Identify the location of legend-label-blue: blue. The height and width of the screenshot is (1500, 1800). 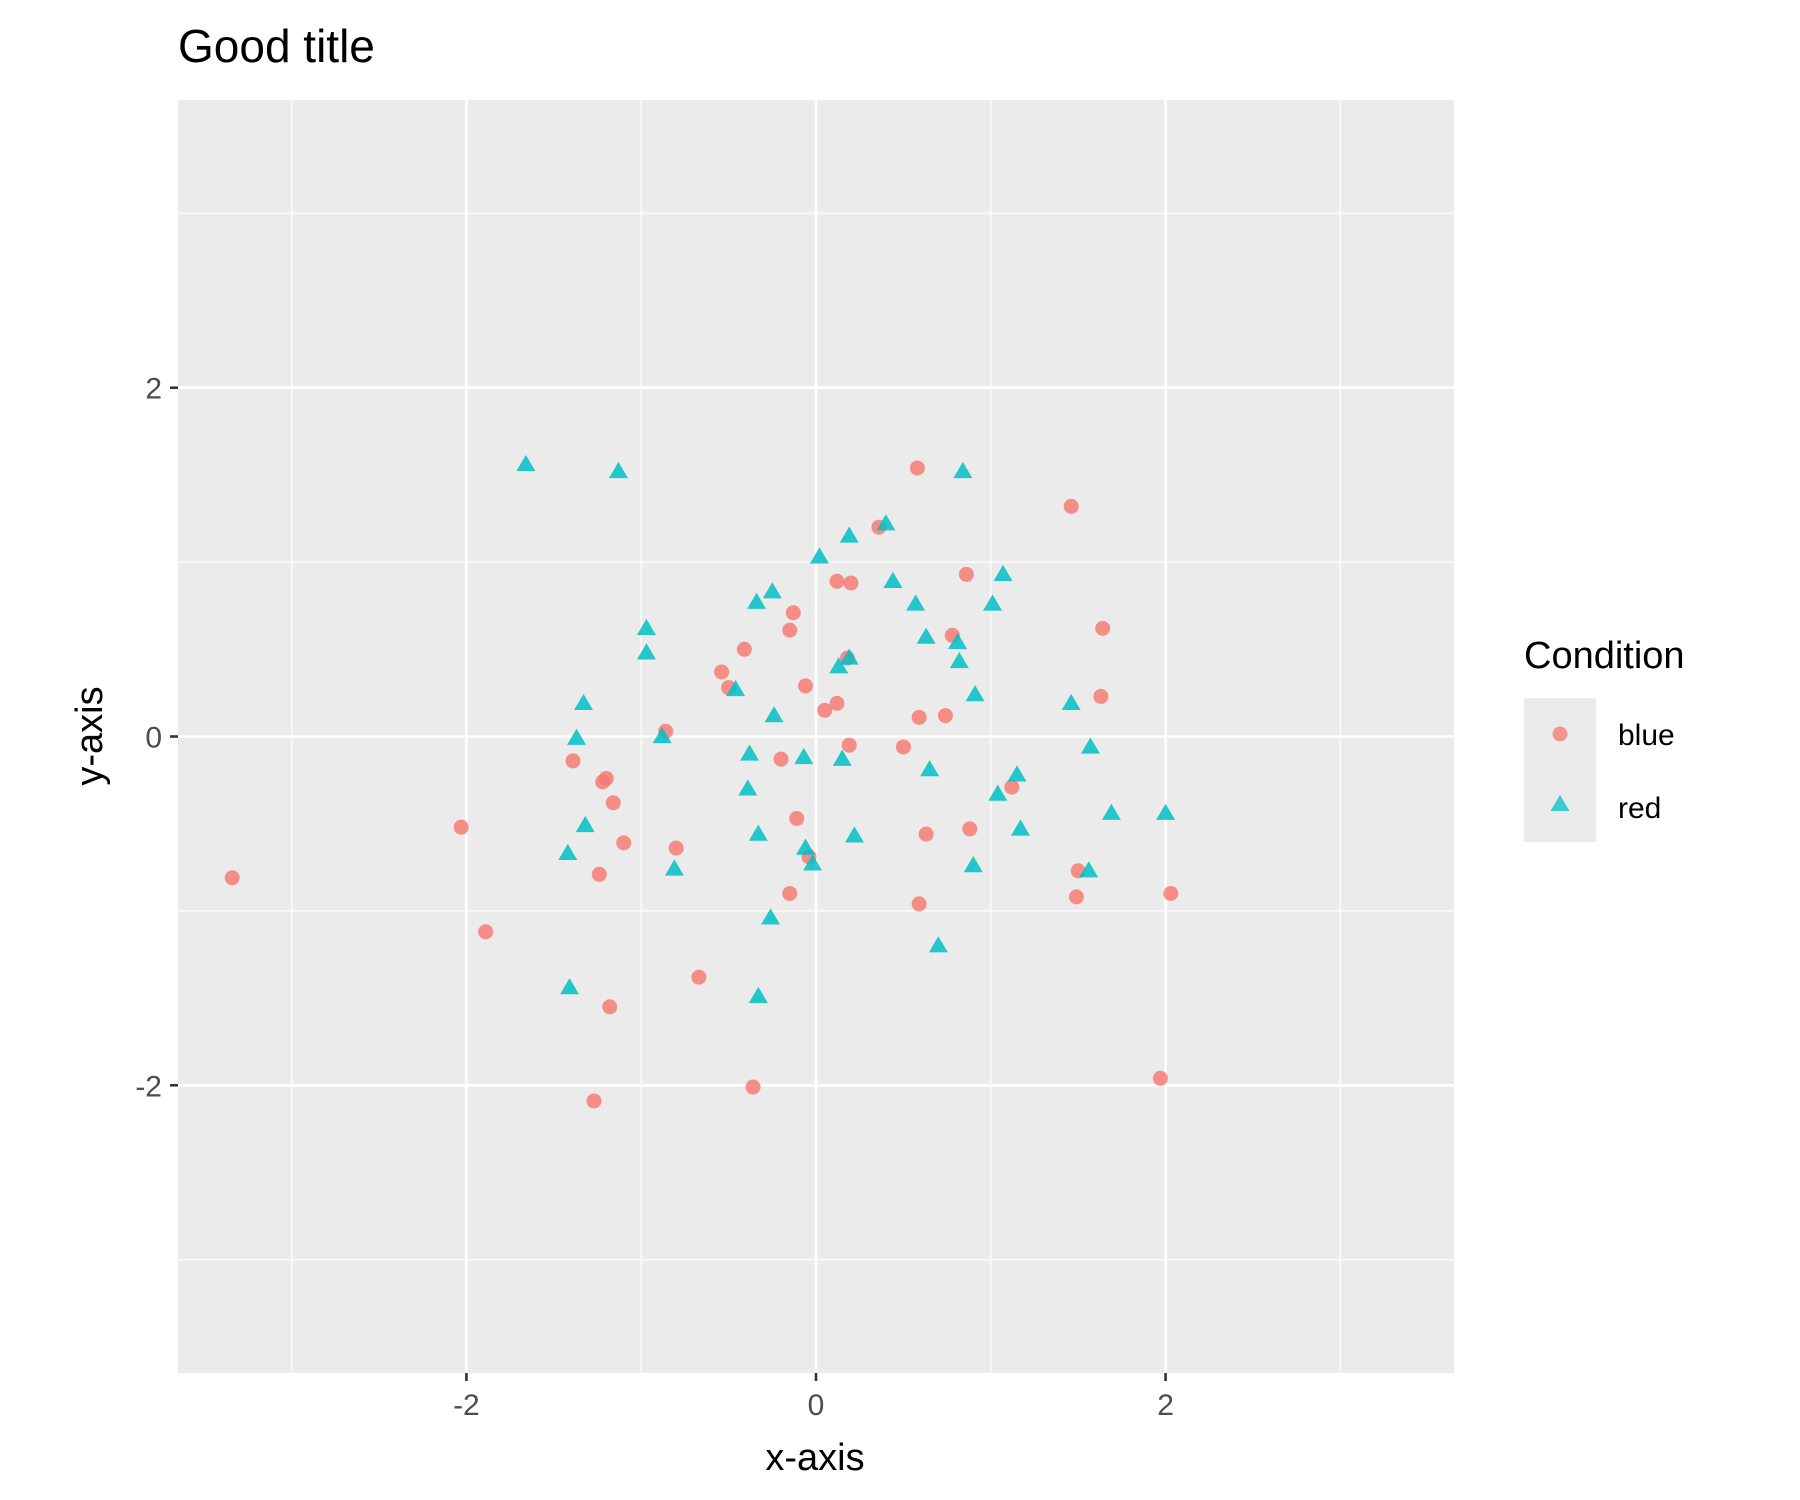
(1646, 735).